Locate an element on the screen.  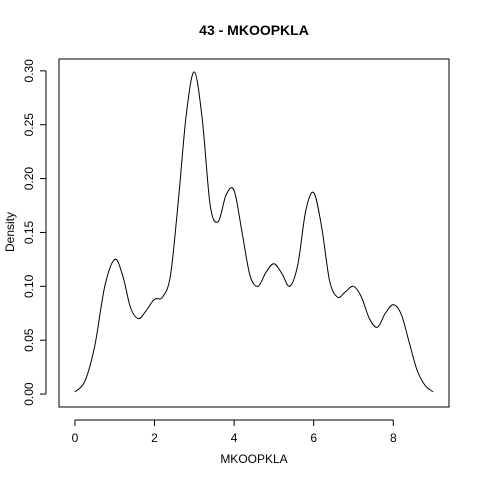
x-tick-label: 0 is located at coordinates (75, 438).